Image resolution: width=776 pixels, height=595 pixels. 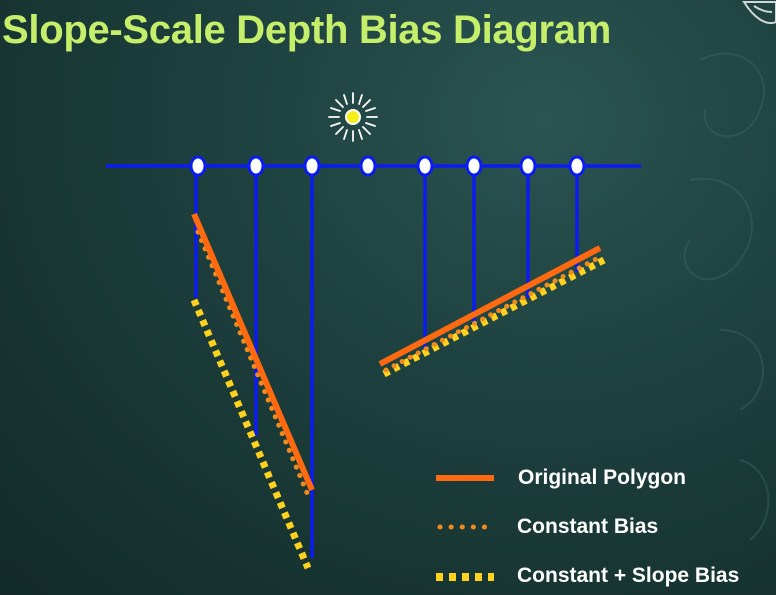 I want to click on original-polygon-left, so click(x=253, y=352).